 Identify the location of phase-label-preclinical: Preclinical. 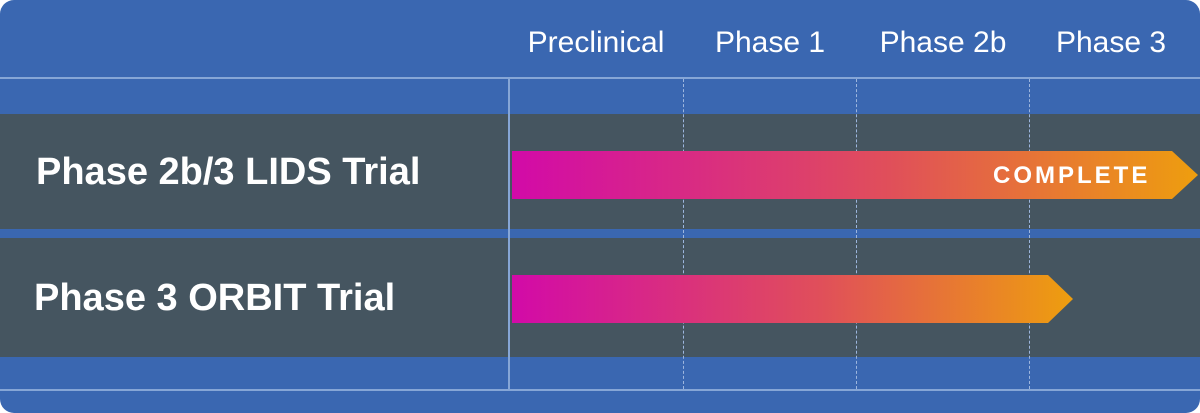
(596, 42).